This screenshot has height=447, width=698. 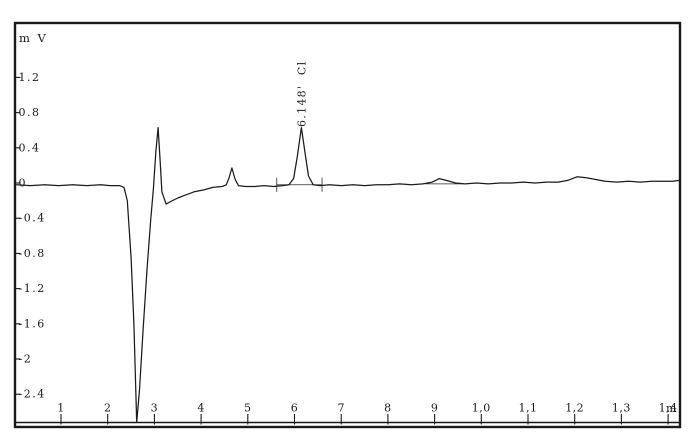 I want to click on x-tick-label: 5, so click(x=248, y=408).